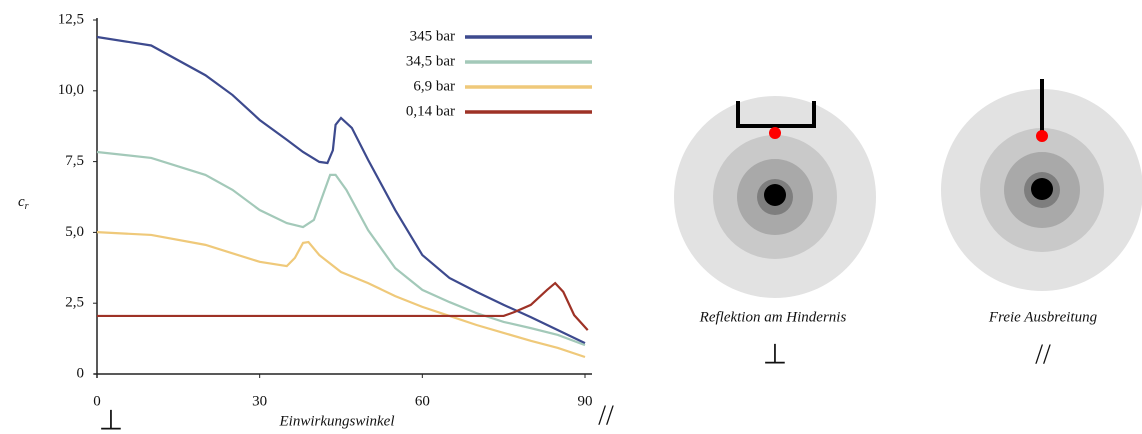  I want to click on y-axis-label: cr, so click(23, 203).